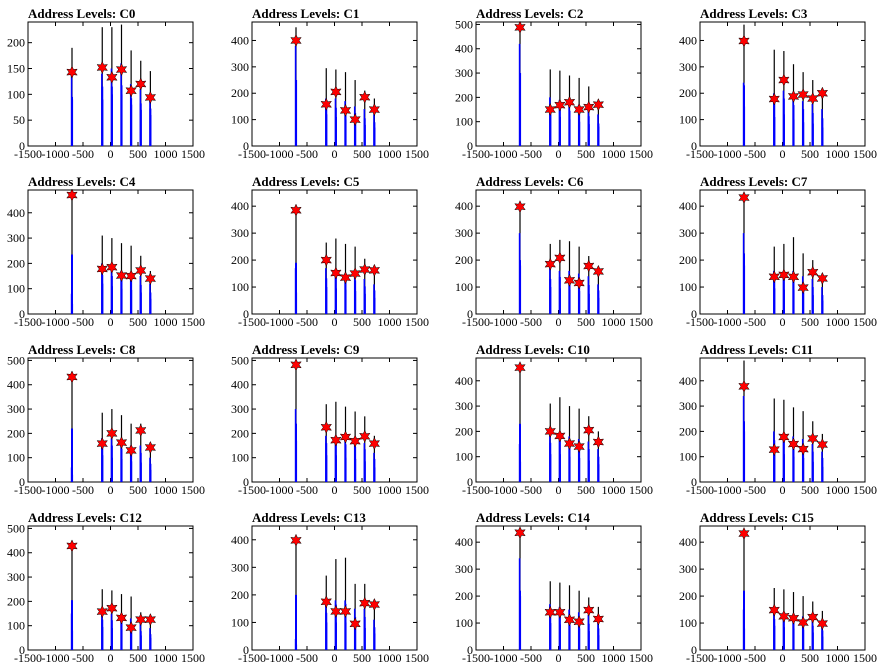 The height and width of the screenshot is (672, 896). I want to click on chart-title: Address Levels: C0, so click(81, 13).